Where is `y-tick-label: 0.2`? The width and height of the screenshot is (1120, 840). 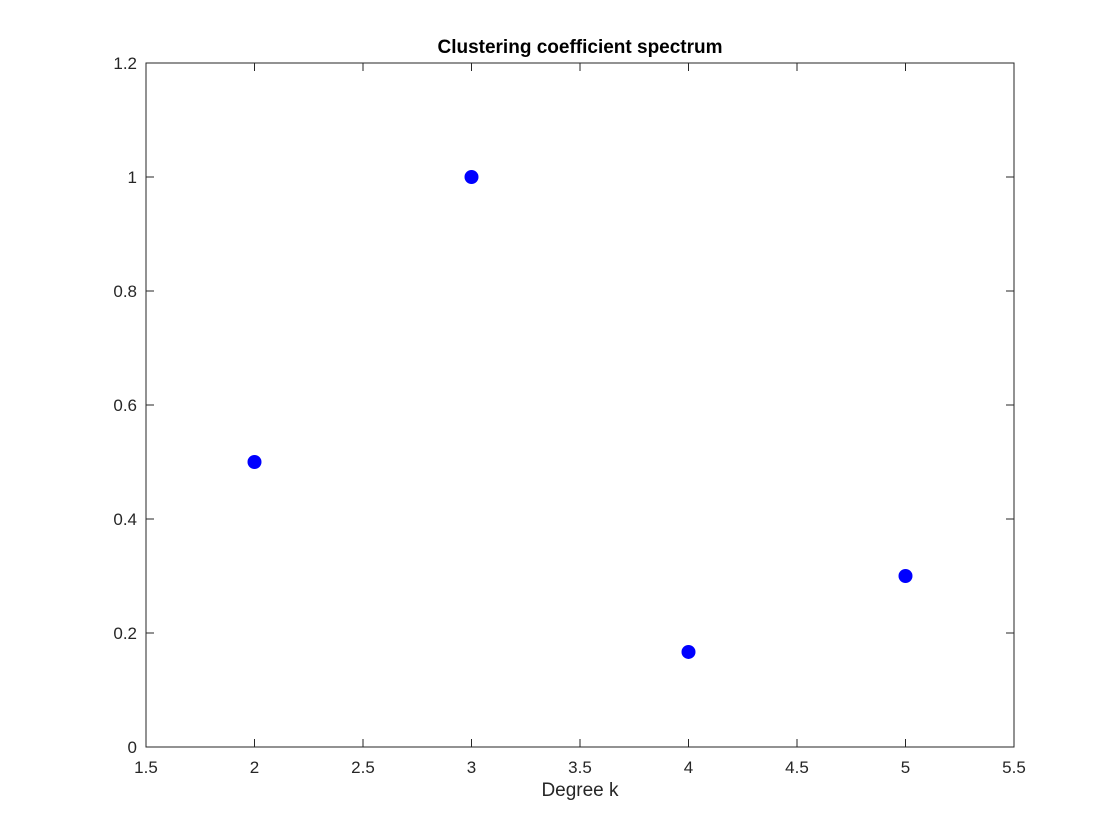
y-tick-label: 0.2 is located at coordinates (125, 633).